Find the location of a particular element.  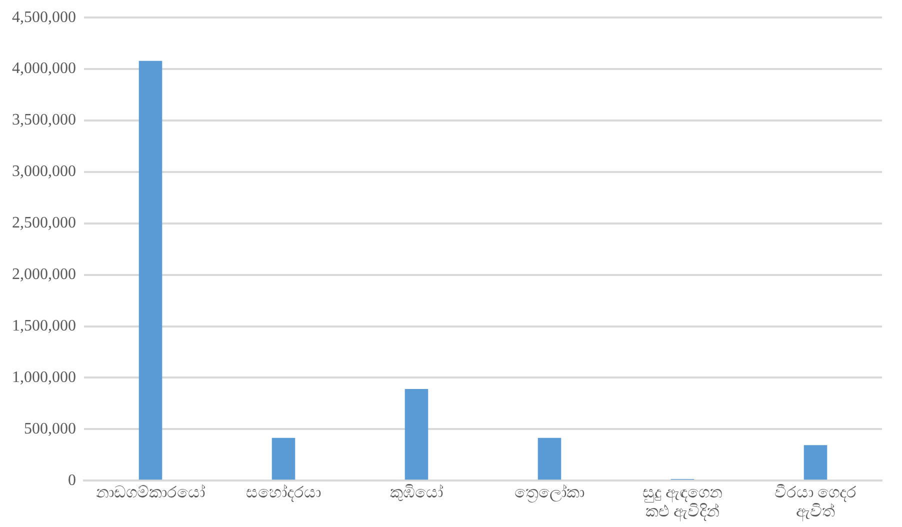

x-tick-label: කුඹියෝ is located at coordinates (416, 492).